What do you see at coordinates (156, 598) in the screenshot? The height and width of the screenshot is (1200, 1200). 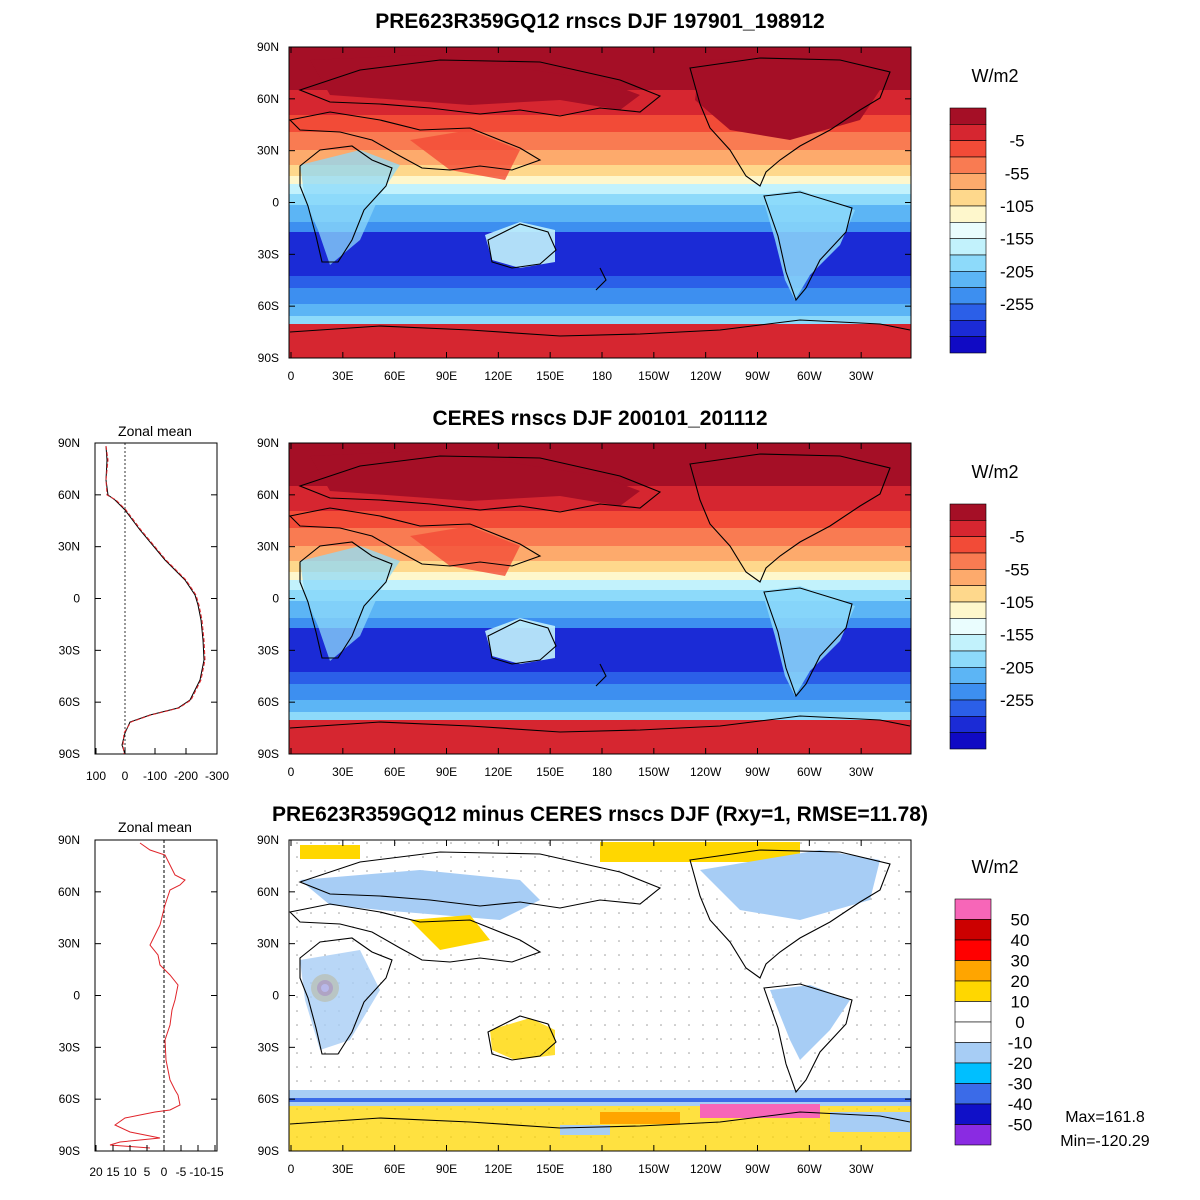 I see `zonal-mean-middle-frame` at bounding box center [156, 598].